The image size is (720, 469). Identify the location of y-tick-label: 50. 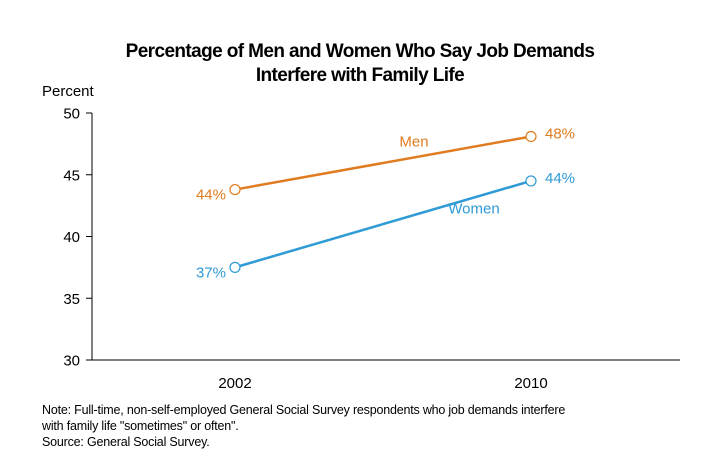
(71, 114).